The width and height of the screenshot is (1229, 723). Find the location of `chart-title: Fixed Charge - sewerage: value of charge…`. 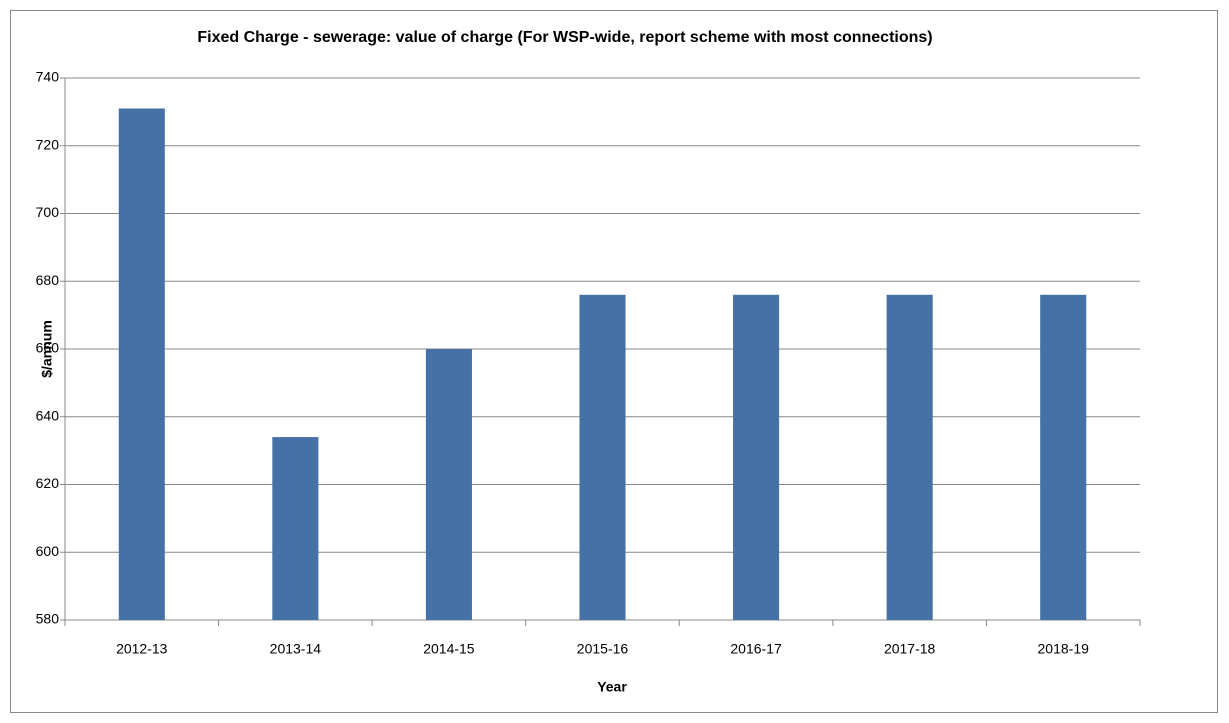

chart-title: Fixed Charge - sewerage: value of charge… is located at coordinates (565, 37).